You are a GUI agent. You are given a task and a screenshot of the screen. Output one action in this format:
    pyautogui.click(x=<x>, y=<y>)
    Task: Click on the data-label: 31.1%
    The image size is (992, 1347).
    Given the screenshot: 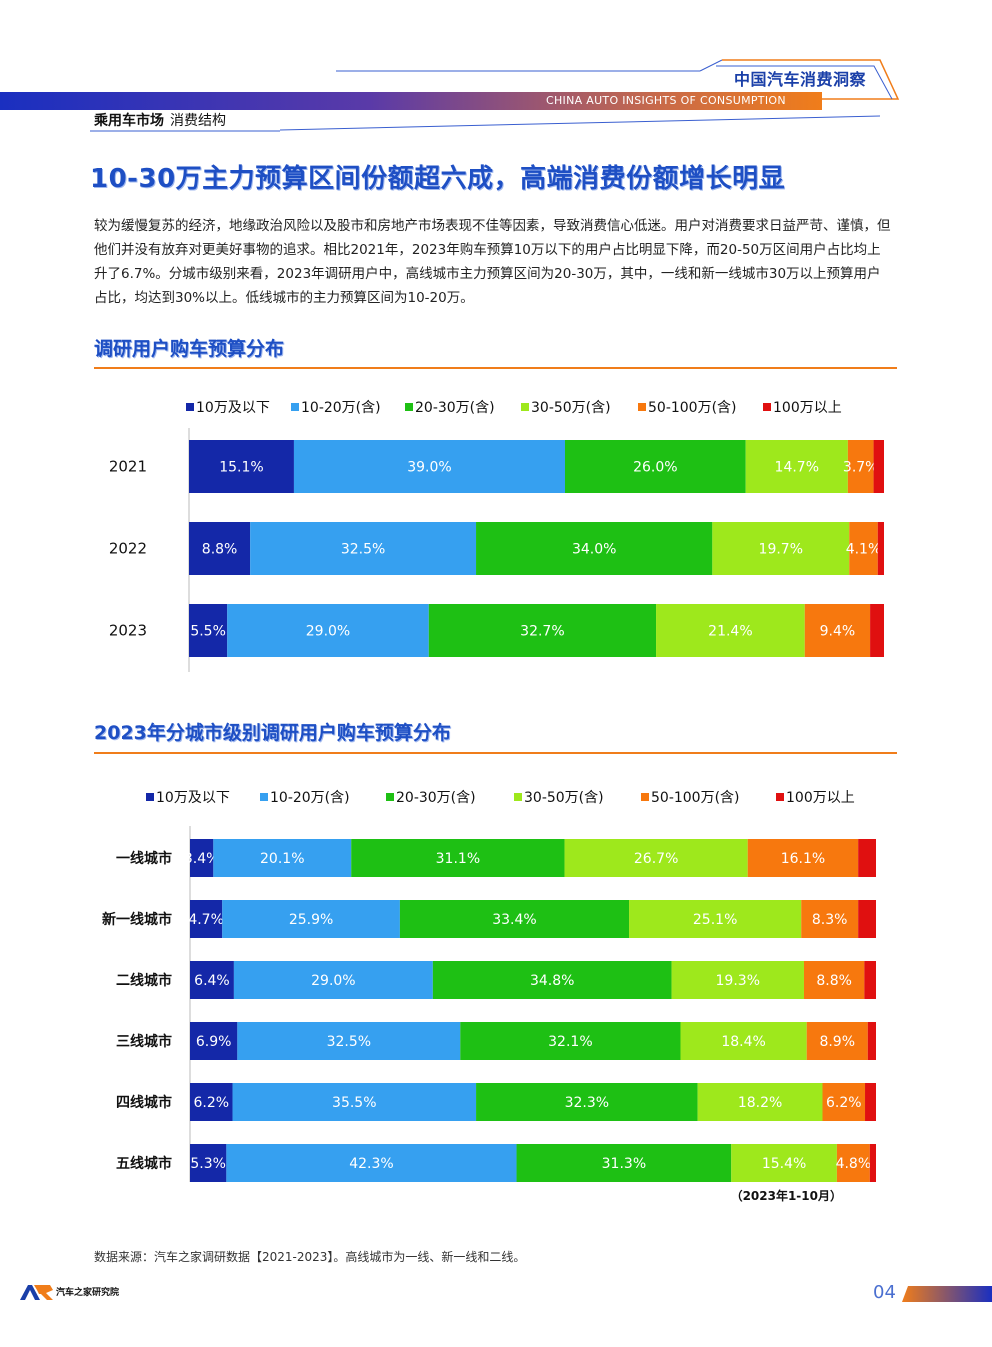 What is the action you would take?
    pyautogui.click(x=458, y=859)
    